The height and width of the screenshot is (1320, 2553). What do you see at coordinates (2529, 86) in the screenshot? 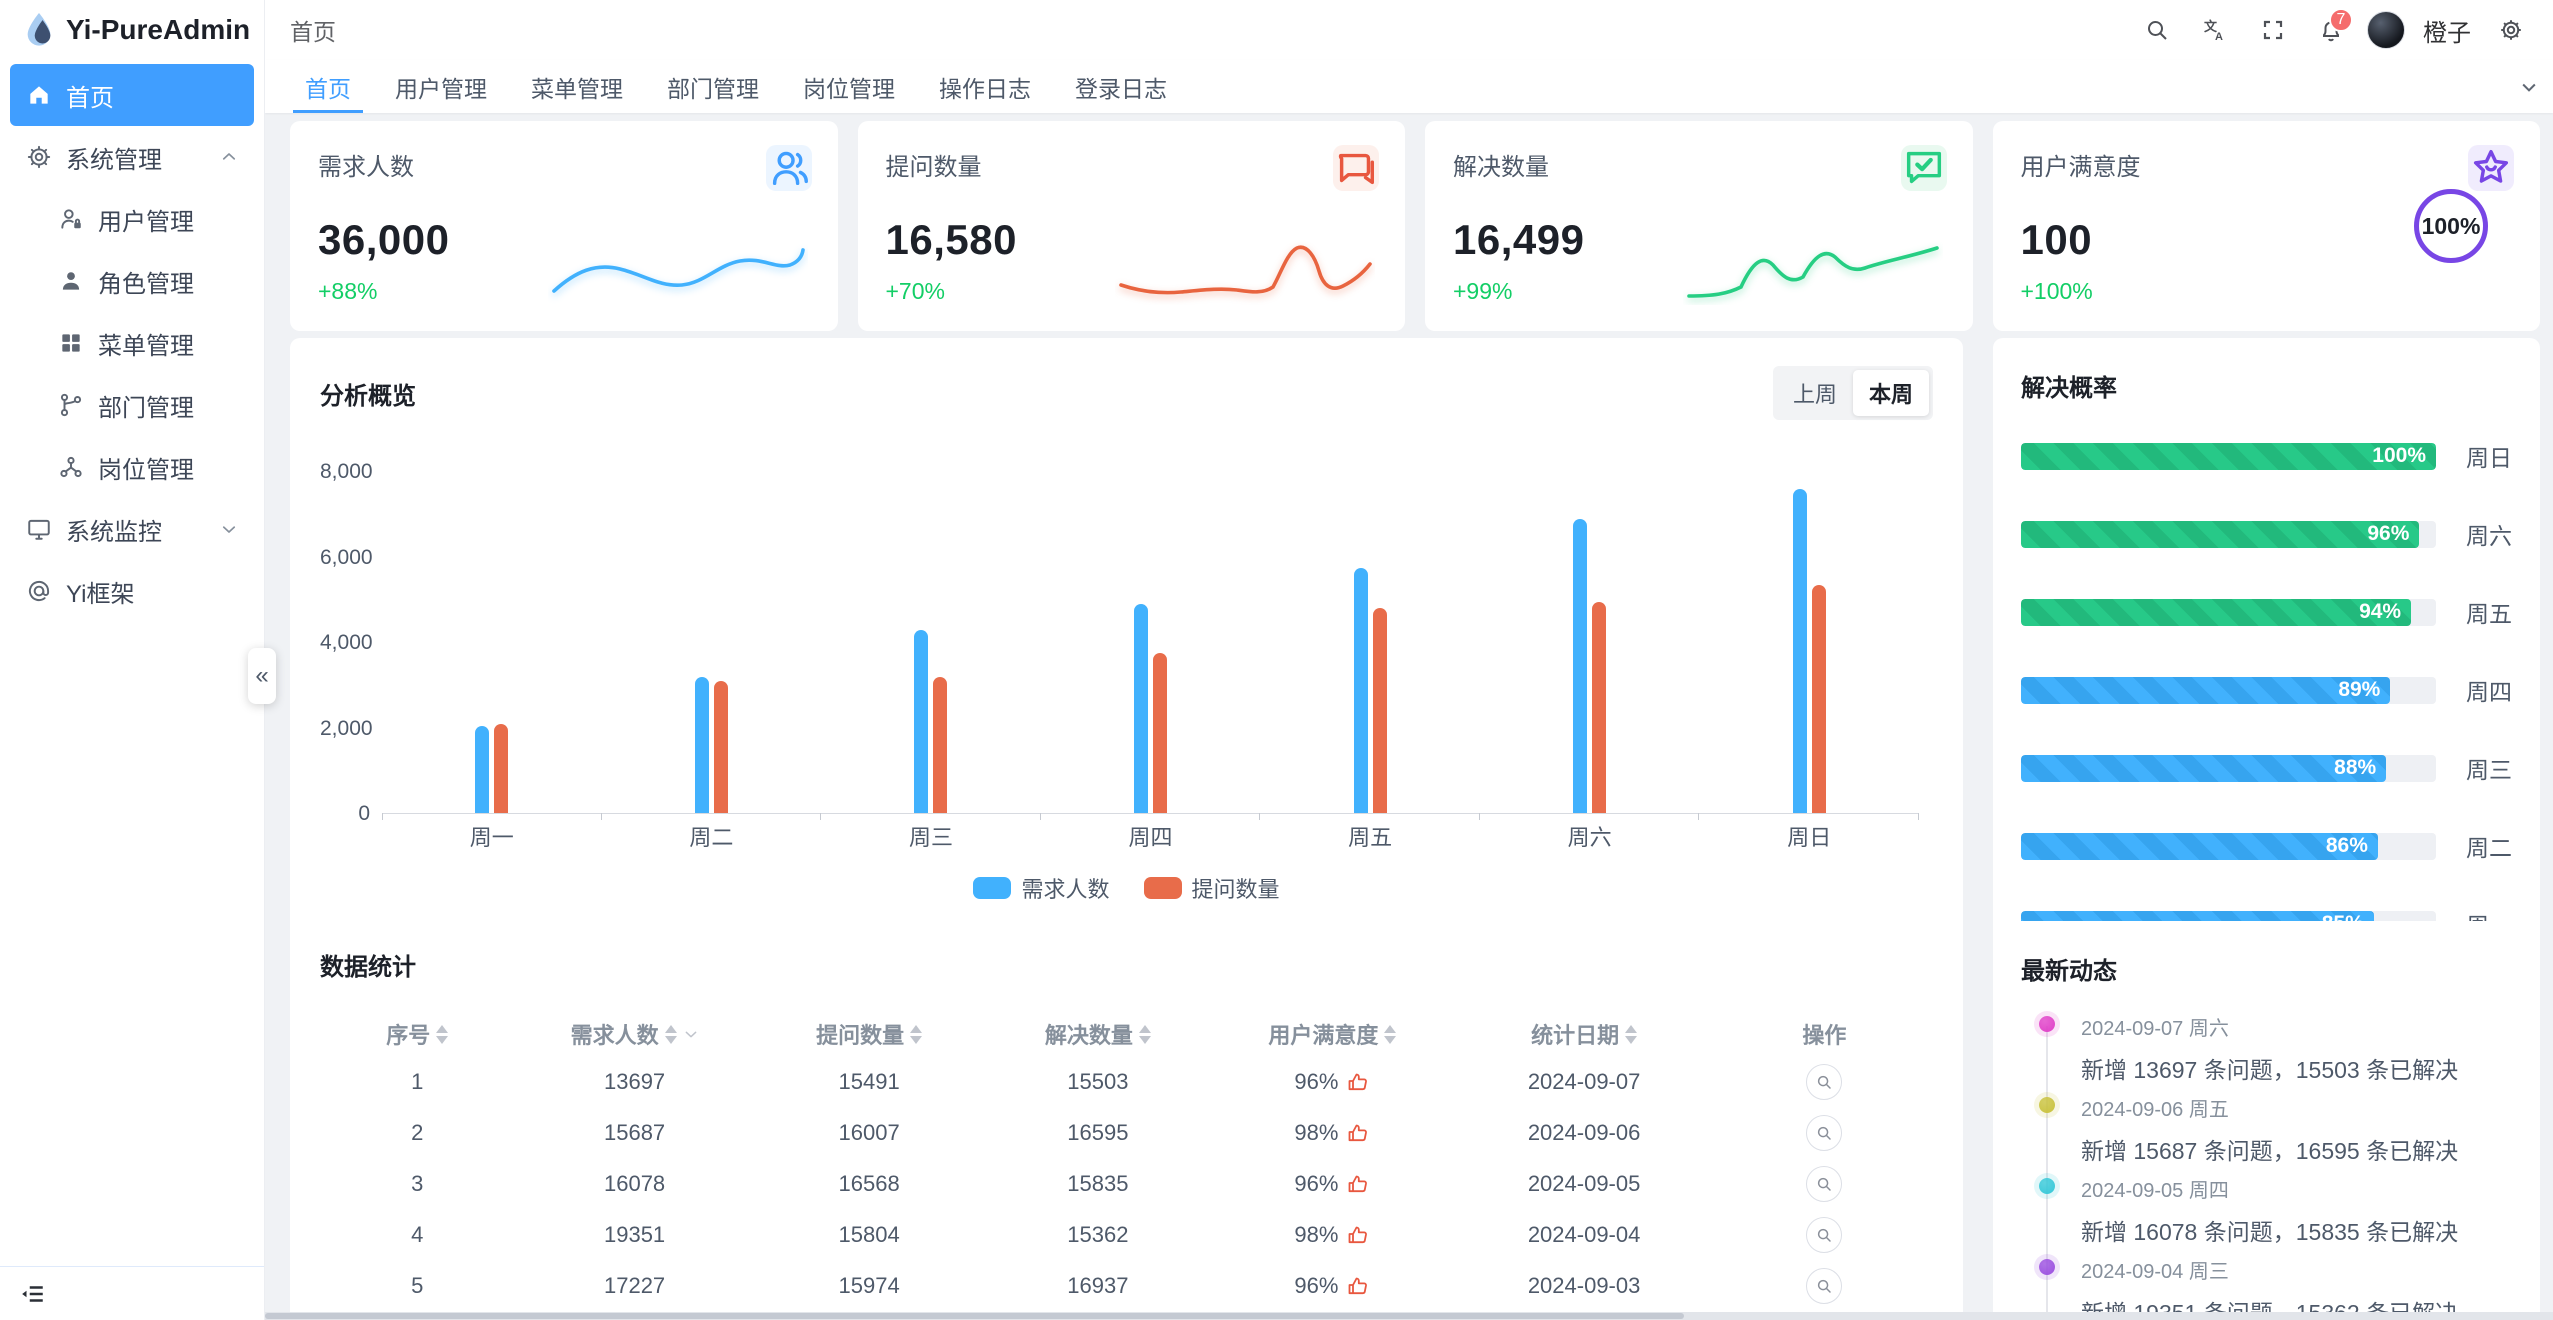
I see `tabs-chevron-down-icon` at bounding box center [2529, 86].